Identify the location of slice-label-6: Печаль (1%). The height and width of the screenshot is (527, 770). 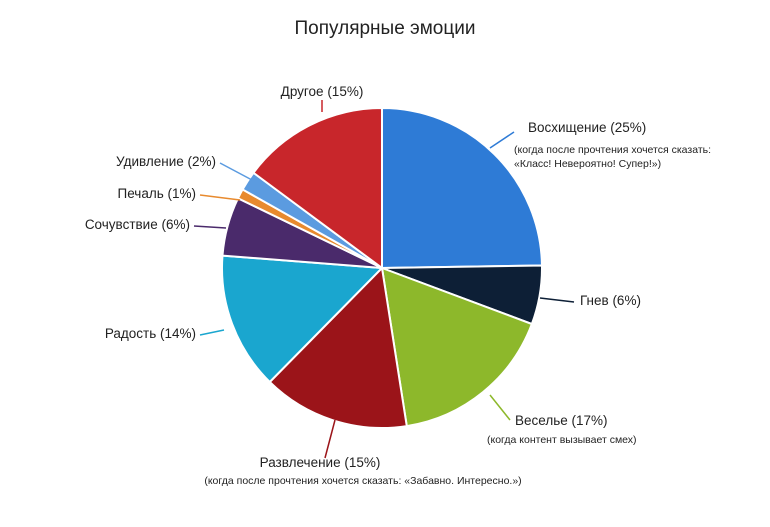
(157, 193).